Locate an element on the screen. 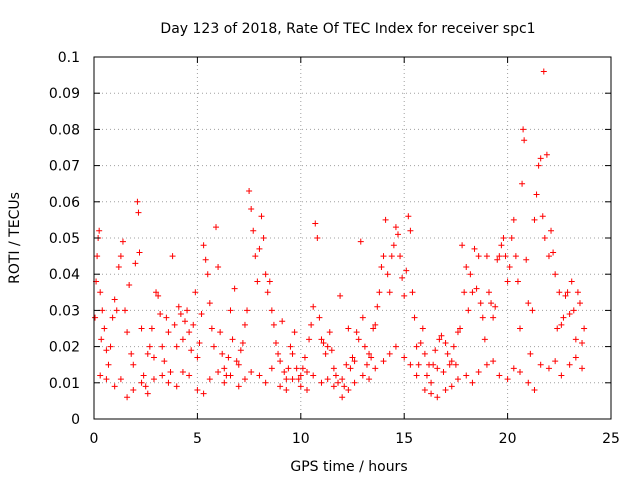 This screenshot has width=640, height=480. y-tick-label: 0.03 is located at coordinates (64, 311).